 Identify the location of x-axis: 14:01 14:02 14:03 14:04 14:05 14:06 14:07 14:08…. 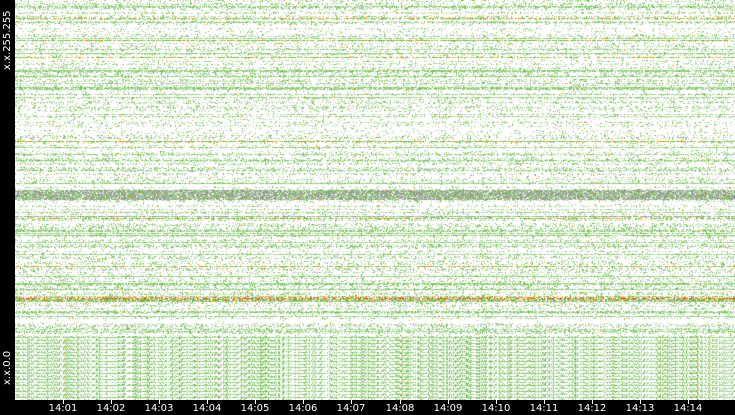
(367, 407).